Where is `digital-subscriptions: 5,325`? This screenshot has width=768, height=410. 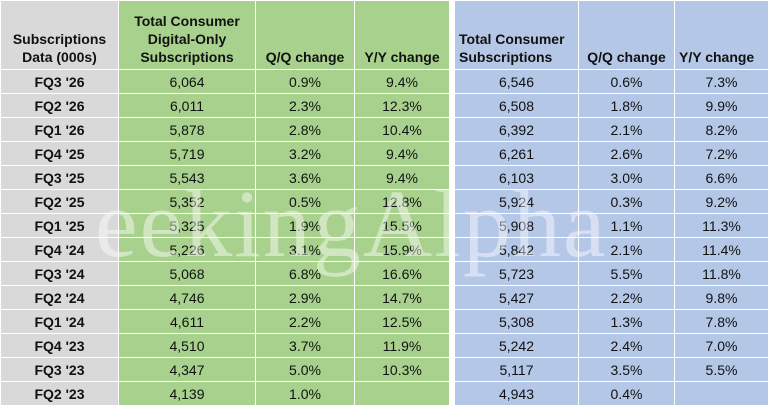 digital-subscriptions: 5,325 is located at coordinates (187, 225).